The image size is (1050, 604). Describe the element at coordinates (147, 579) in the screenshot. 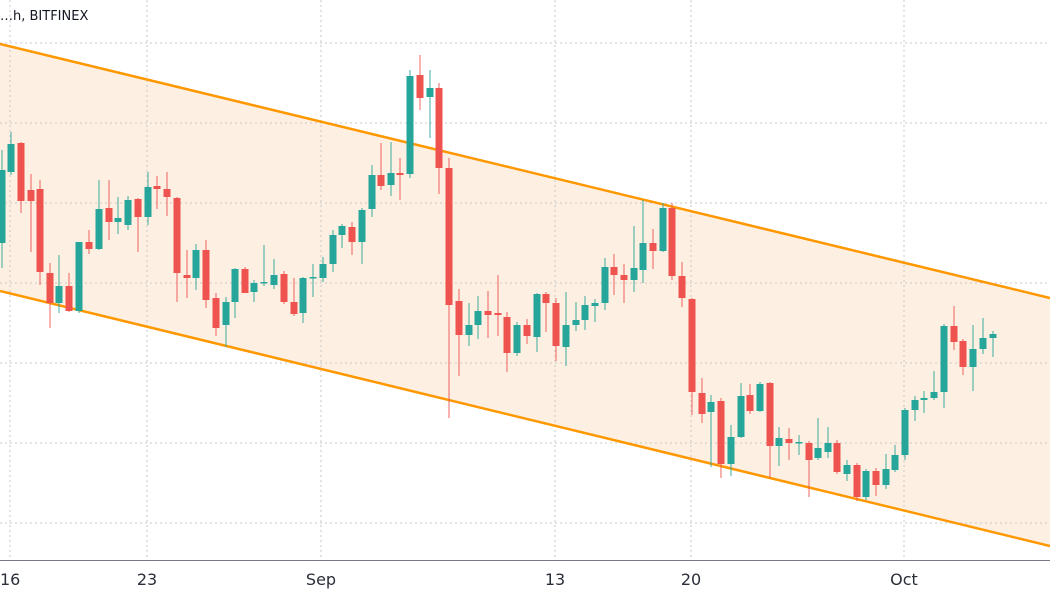

I see `x-tick-label: 23` at that location.